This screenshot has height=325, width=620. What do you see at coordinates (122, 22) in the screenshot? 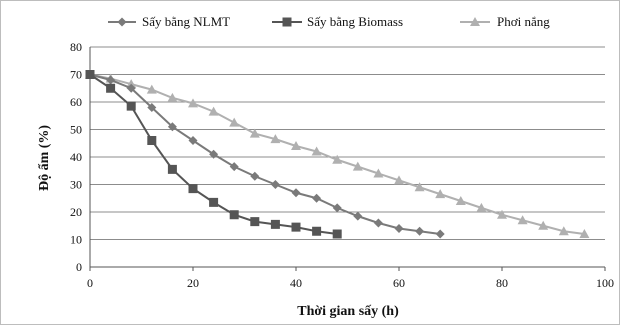
I see `legend-marker-diamond` at bounding box center [122, 22].